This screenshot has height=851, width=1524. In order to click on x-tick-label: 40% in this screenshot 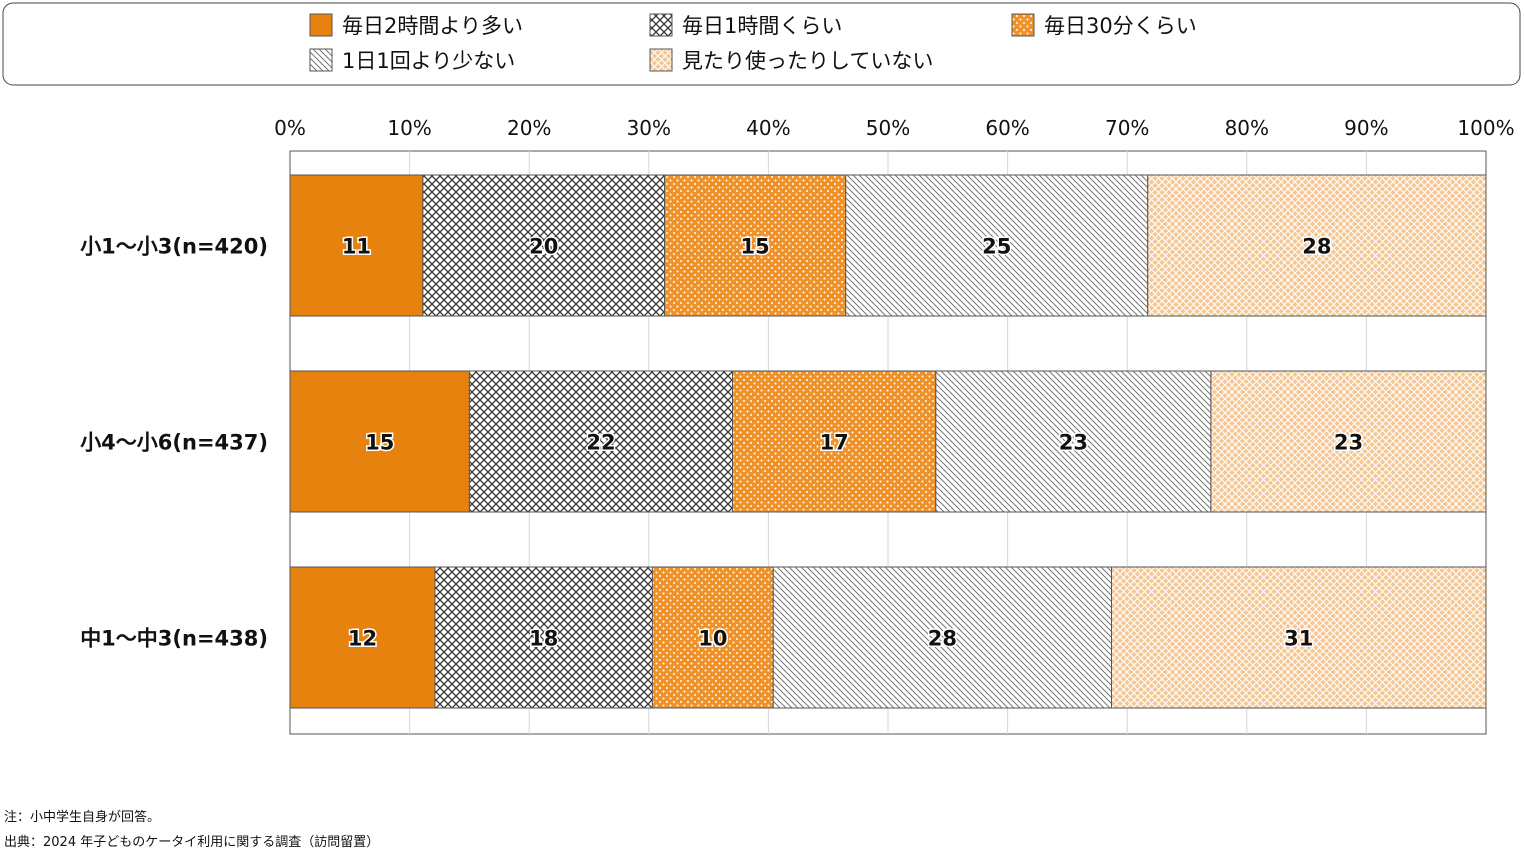, I will do `click(768, 128)`.